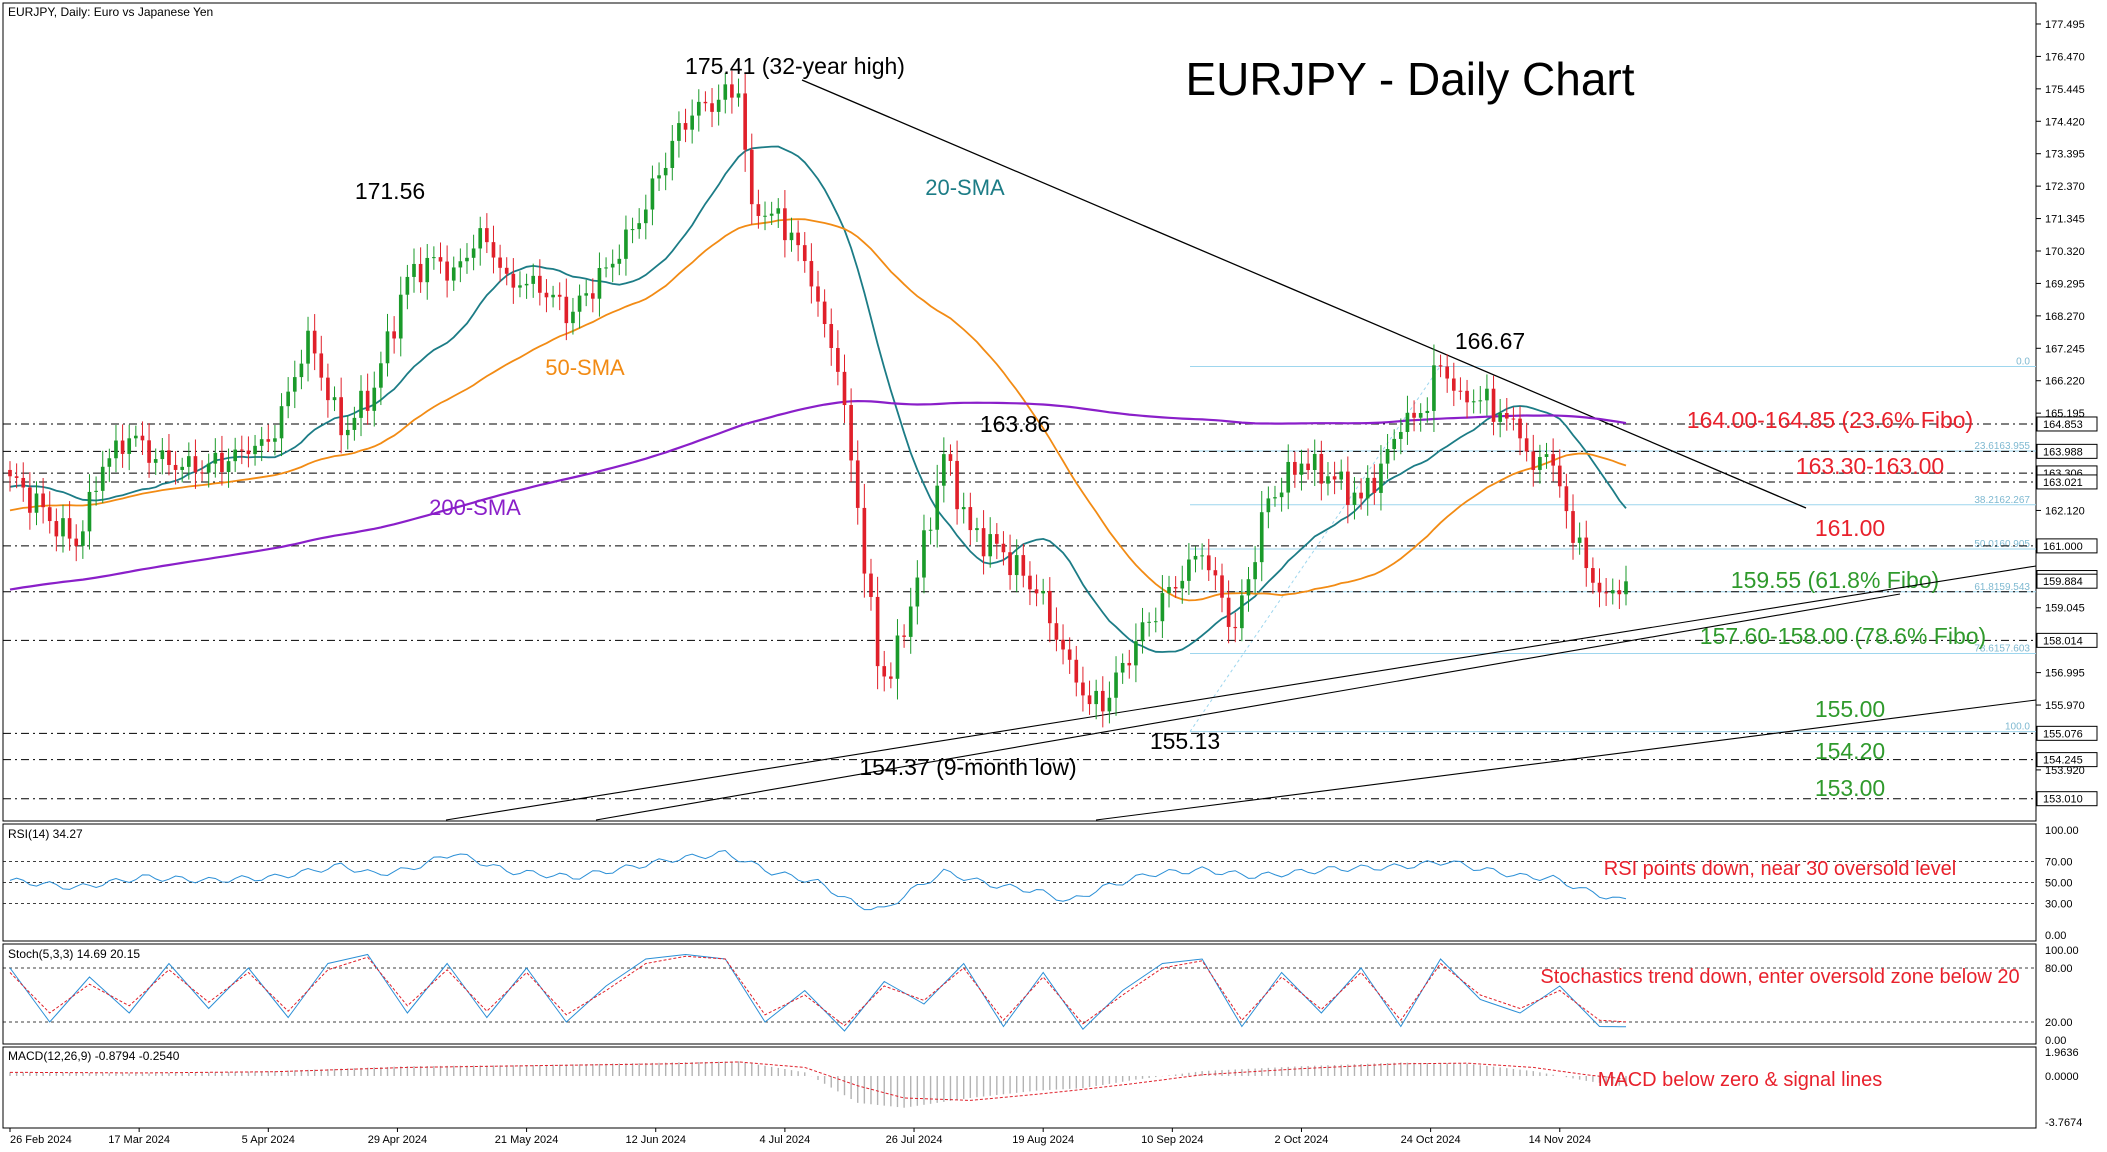  I want to click on fibo-label: 100.0, so click(2017, 727).